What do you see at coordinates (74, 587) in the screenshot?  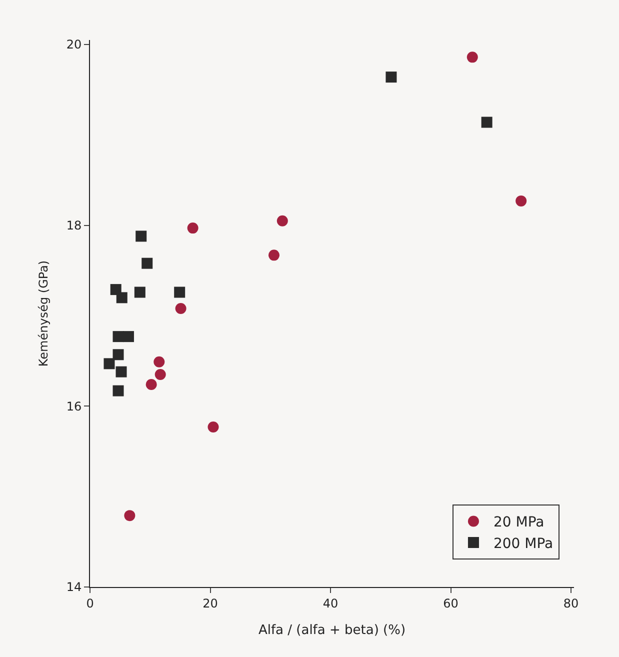 I see `y-tick-label: 14` at bounding box center [74, 587].